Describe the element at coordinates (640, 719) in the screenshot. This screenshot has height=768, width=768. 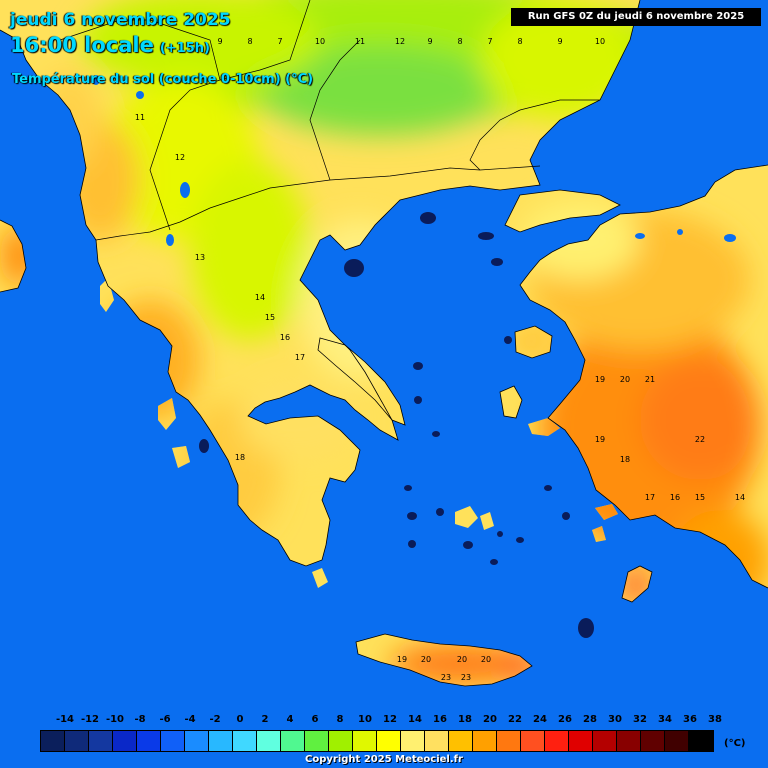
I see `legend-tick-label: 32` at that location.